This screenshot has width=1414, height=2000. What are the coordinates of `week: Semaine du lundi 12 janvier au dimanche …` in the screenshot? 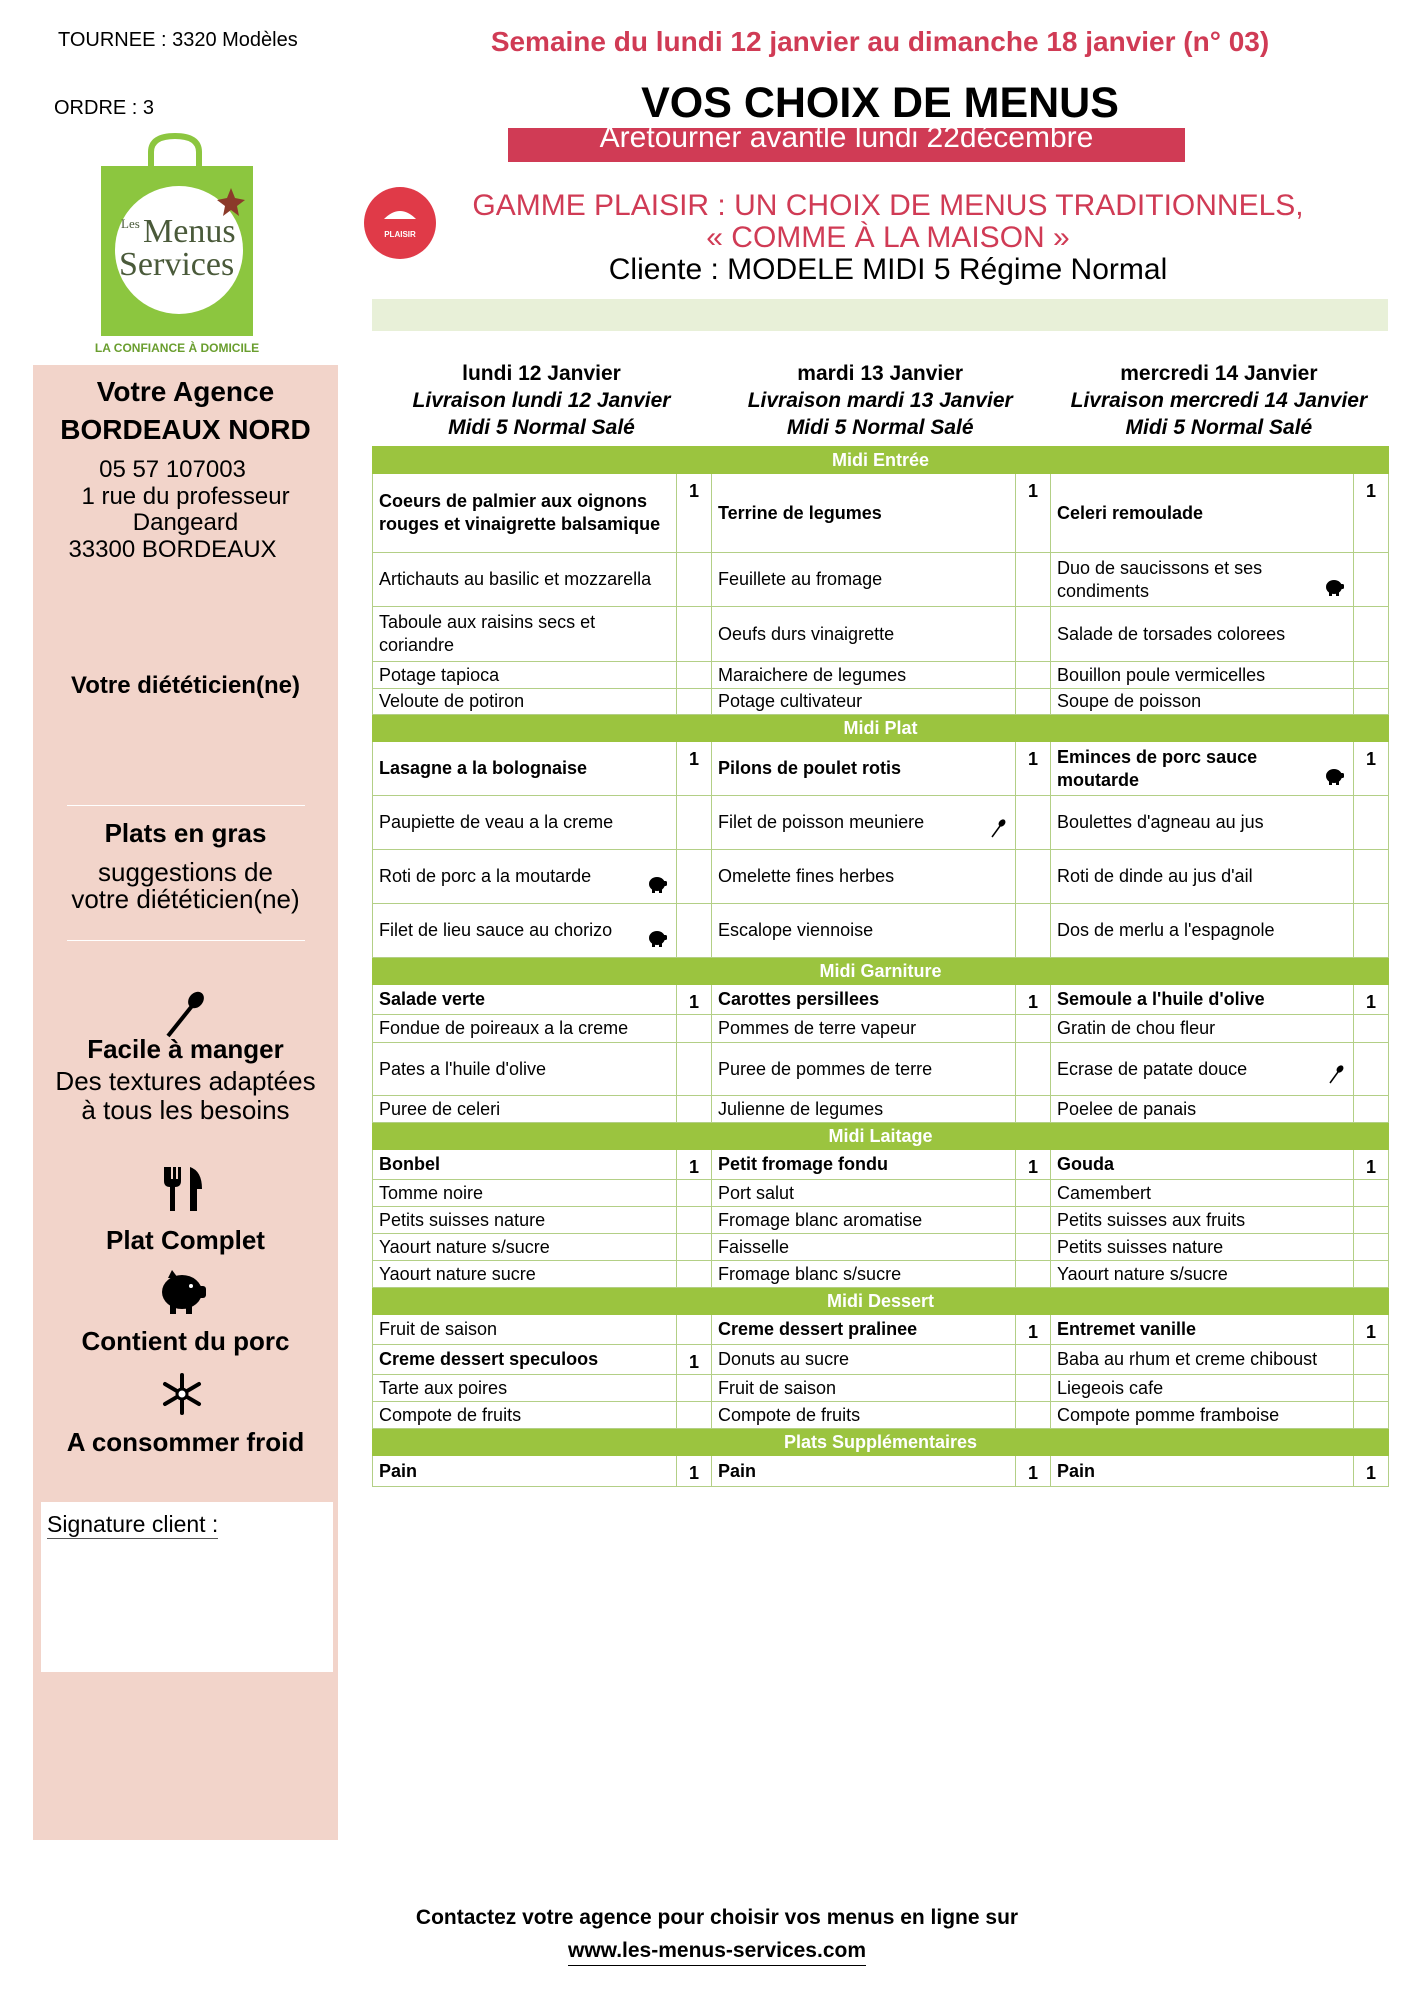 It's located at (880, 41).